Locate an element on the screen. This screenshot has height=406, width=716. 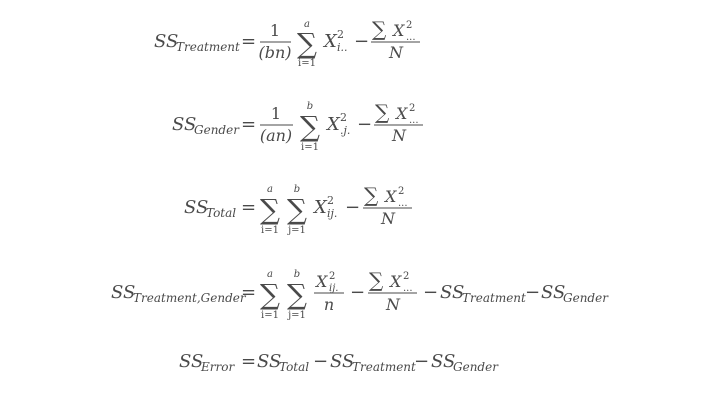
eq2-frac2-num-sup: 2 is located at coordinates (412, 108).